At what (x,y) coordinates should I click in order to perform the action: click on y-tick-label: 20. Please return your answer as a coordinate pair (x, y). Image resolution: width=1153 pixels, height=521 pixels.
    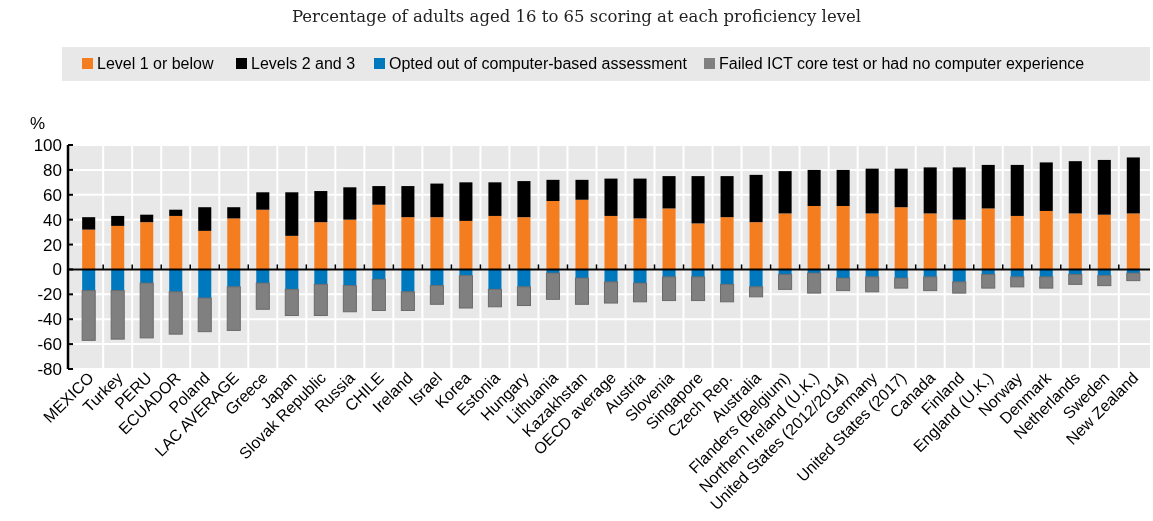
    Looking at the image, I should click on (52, 245).